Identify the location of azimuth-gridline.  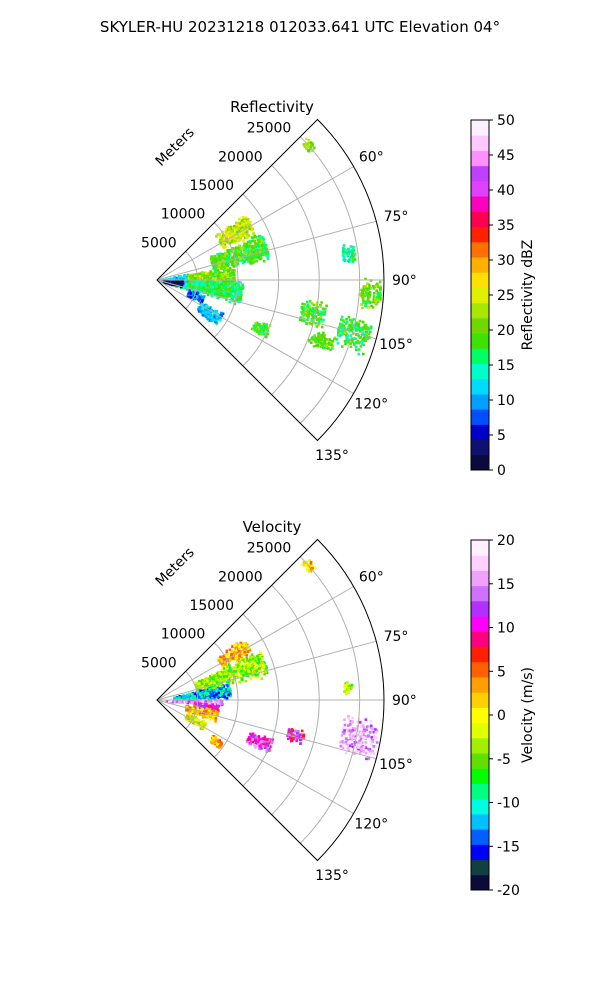
(266, 250).